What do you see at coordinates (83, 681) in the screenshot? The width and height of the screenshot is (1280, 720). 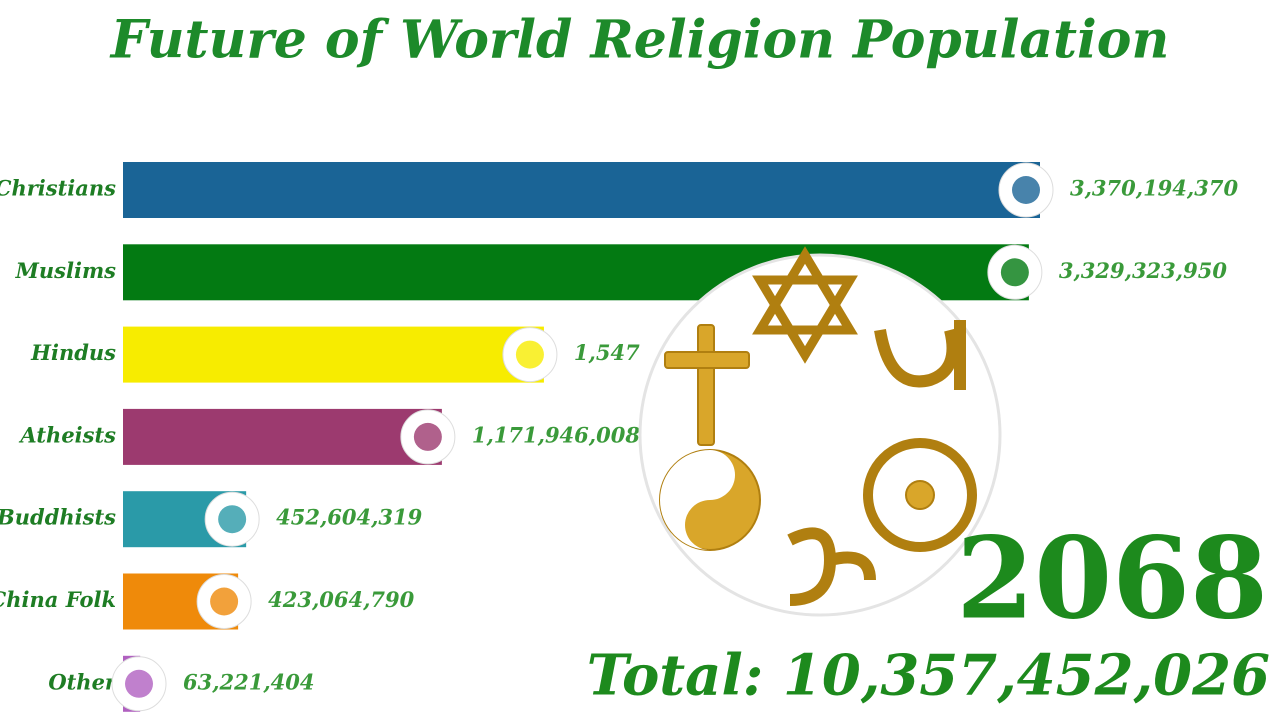 I see `category-label: Other` at bounding box center [83, 681].